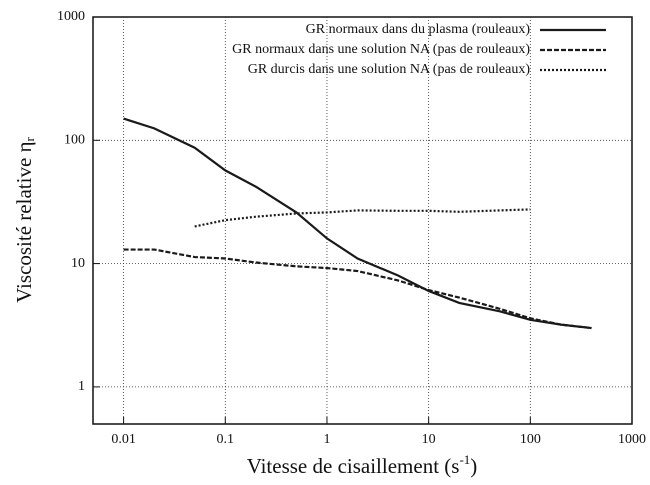 The height and width of the screenshot is (485, 650). I want to click on x-label-sup: -1, so click(464, 459).